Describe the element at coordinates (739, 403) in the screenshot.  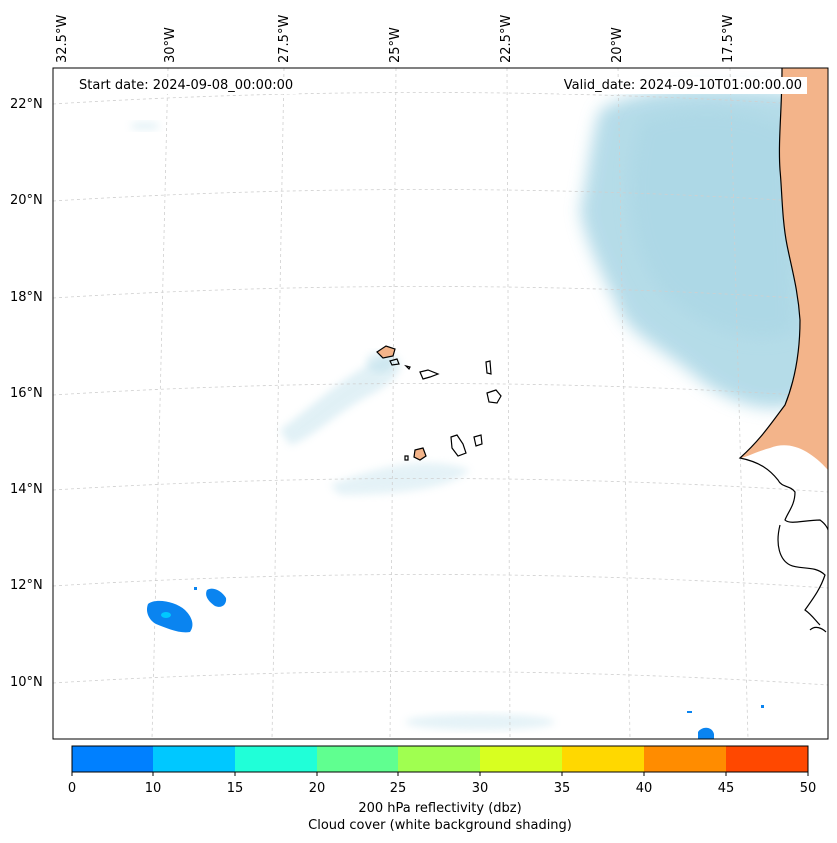
I see `gridline-lon-17-5w` at that location.